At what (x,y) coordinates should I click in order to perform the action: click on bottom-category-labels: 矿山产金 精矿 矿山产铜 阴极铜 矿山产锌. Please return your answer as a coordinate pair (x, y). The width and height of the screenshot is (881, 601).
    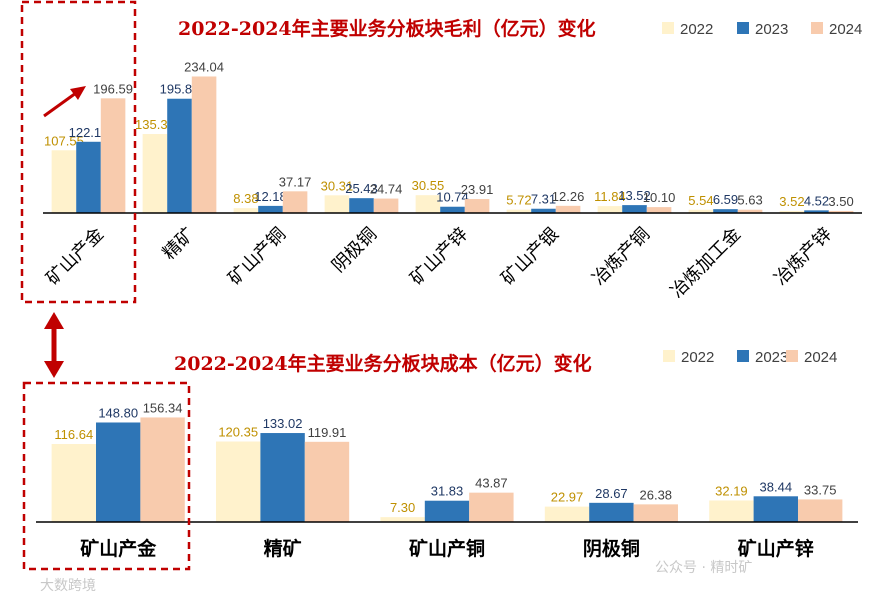
    Looking at the image, I should click on (447, 548).